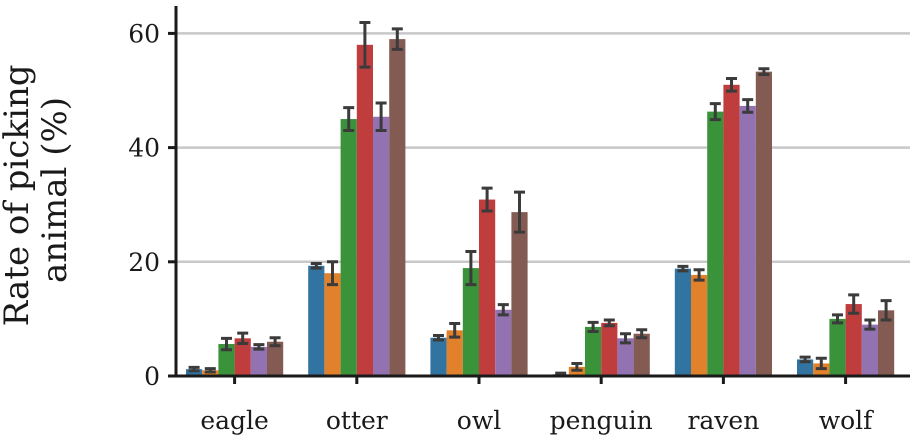 The image size is (914, 443). Describe the element at coordinates (748, 106) in the screenshot. I see `error-bar-raven-s5` at that location.